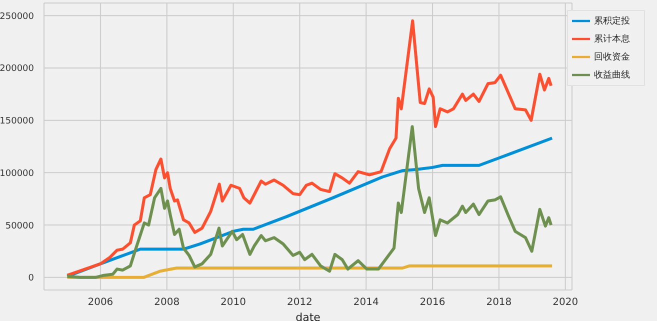  I want to click on y-tick-label: 50000, so click(19, 226).